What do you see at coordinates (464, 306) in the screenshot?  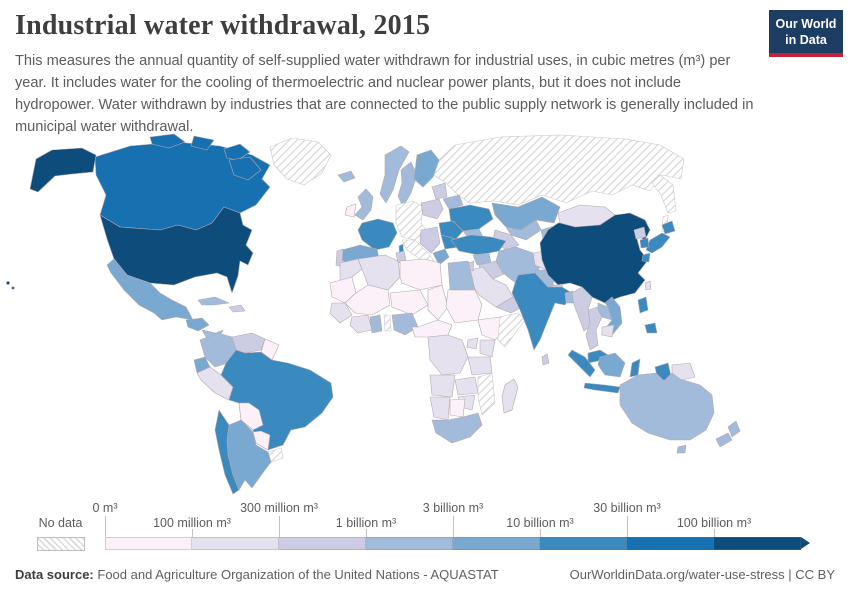 I see `country-sudan` at bounding box center [464, 306].